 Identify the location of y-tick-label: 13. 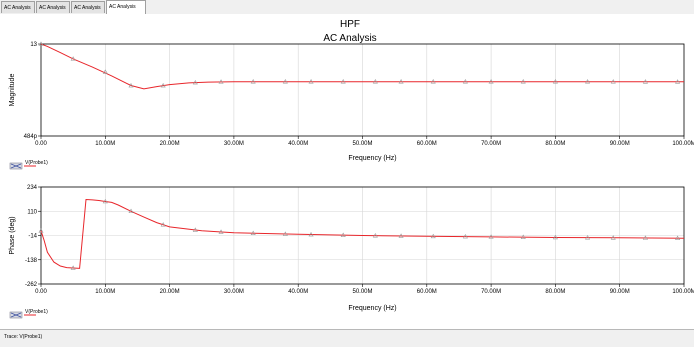
(33, 45).